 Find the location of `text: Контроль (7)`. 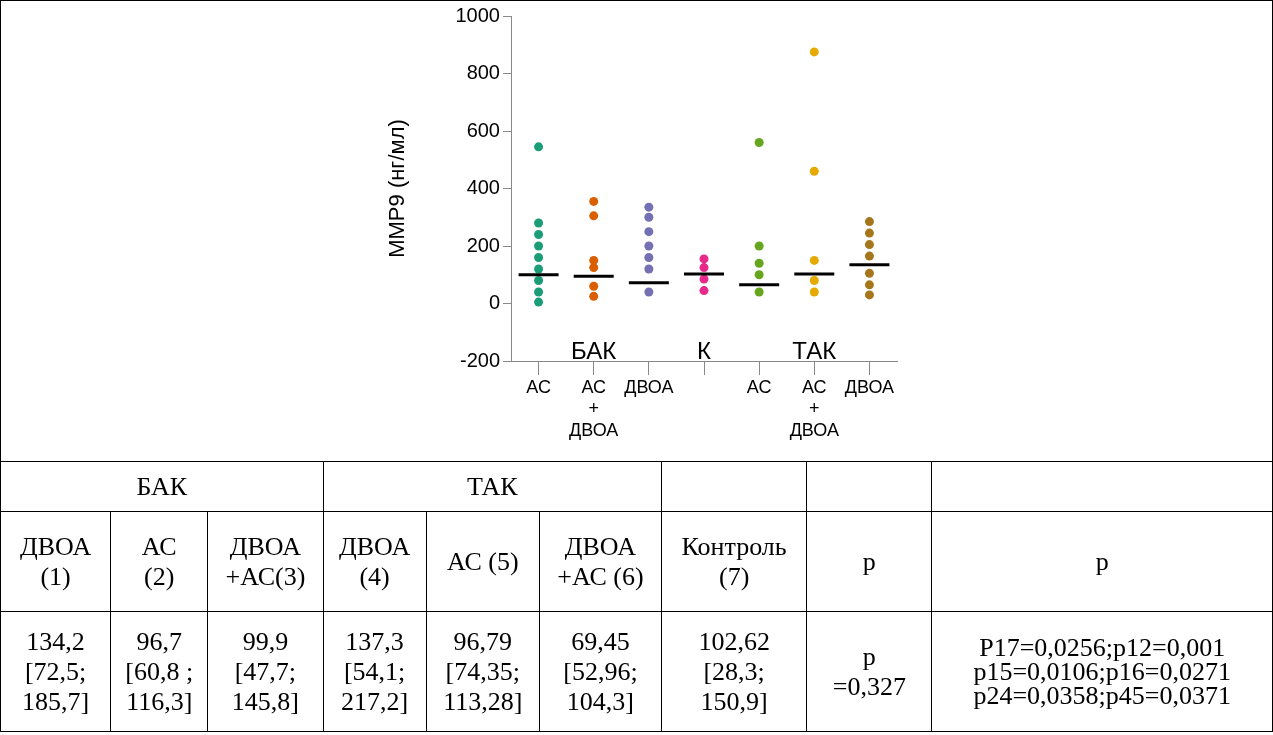

text: Контроль (7) is located at coordinates (734, 561).